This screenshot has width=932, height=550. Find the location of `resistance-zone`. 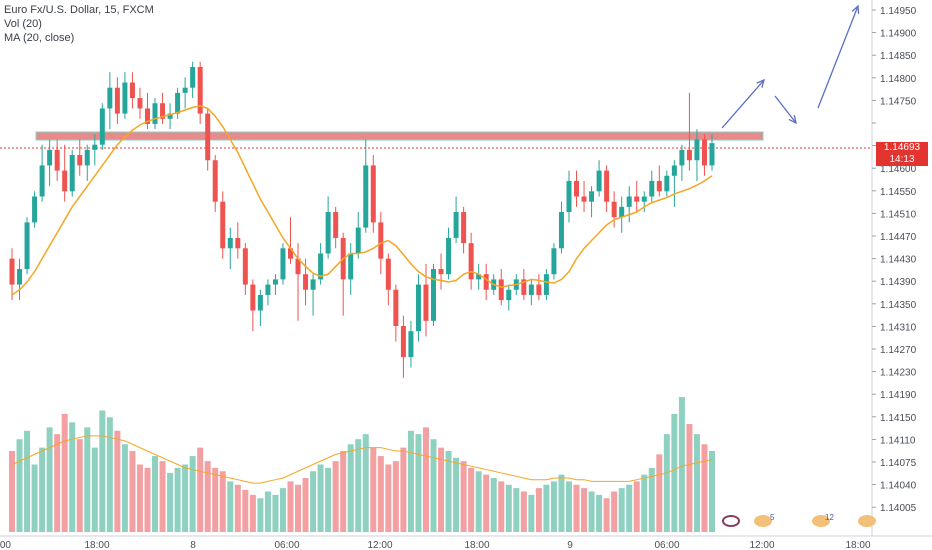

resistance-zone is located at coordinates (399, 136).